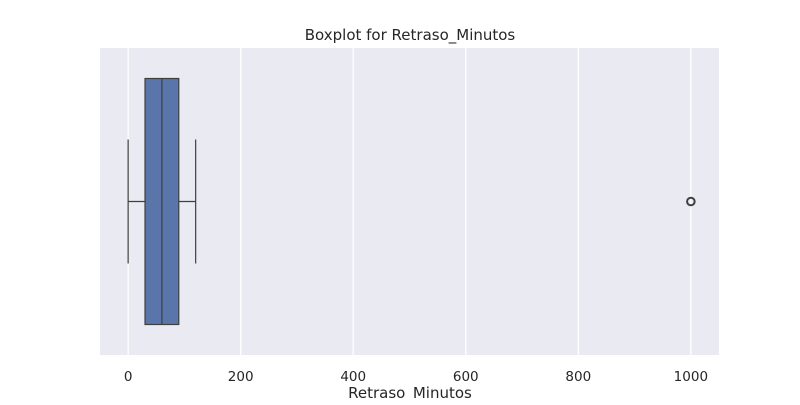  Describe the element at coordinates (466, 377) in the screenshot. I see `x-tick-label-600: 600` at that location.